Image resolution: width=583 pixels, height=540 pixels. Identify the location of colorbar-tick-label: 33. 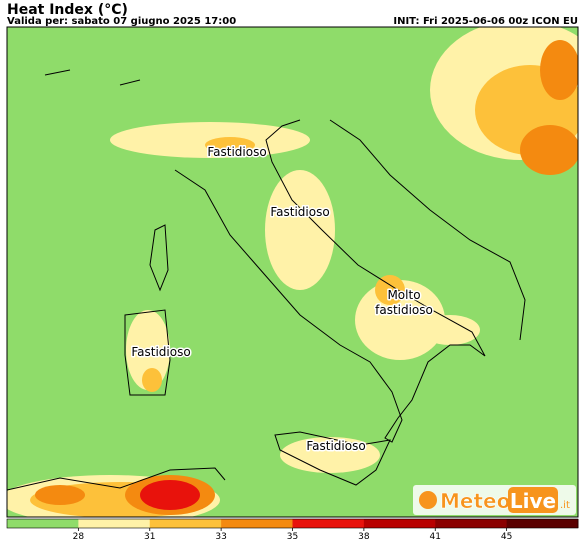
(220, 536).